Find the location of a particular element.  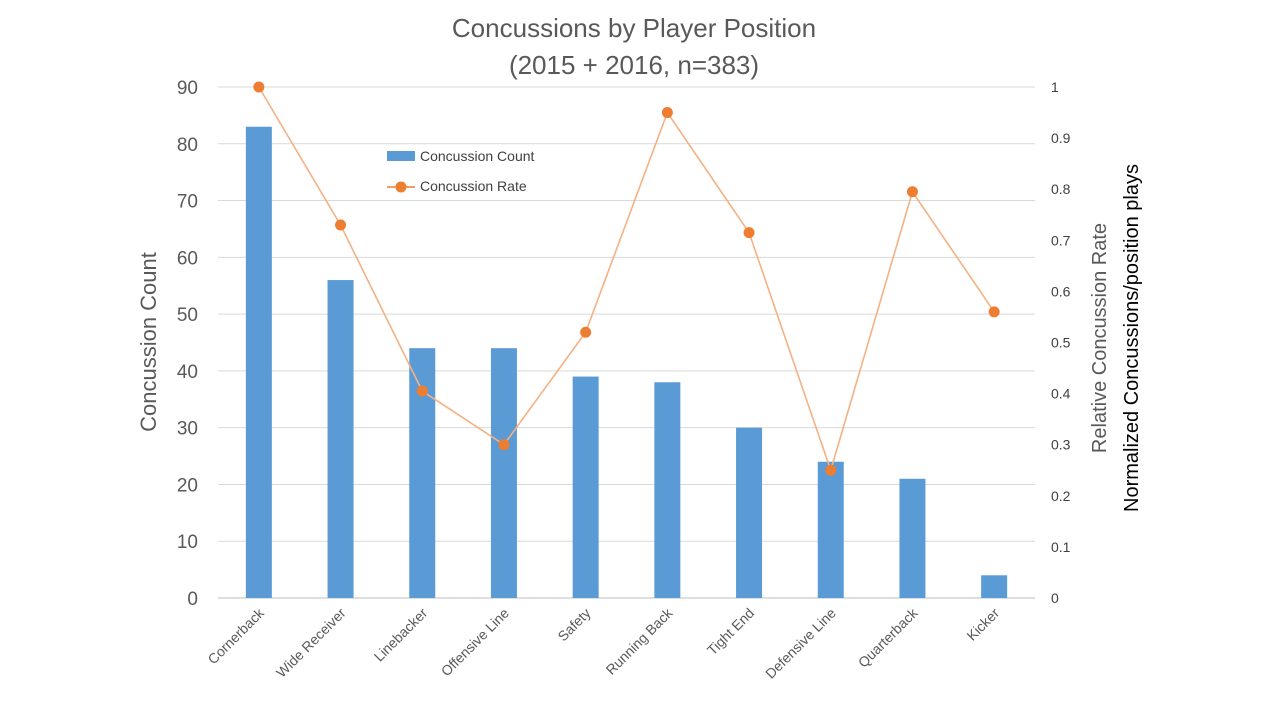

y2-axis-label-secondary: Normalized Concussions/position plays is located at coordinates (1132, 338).